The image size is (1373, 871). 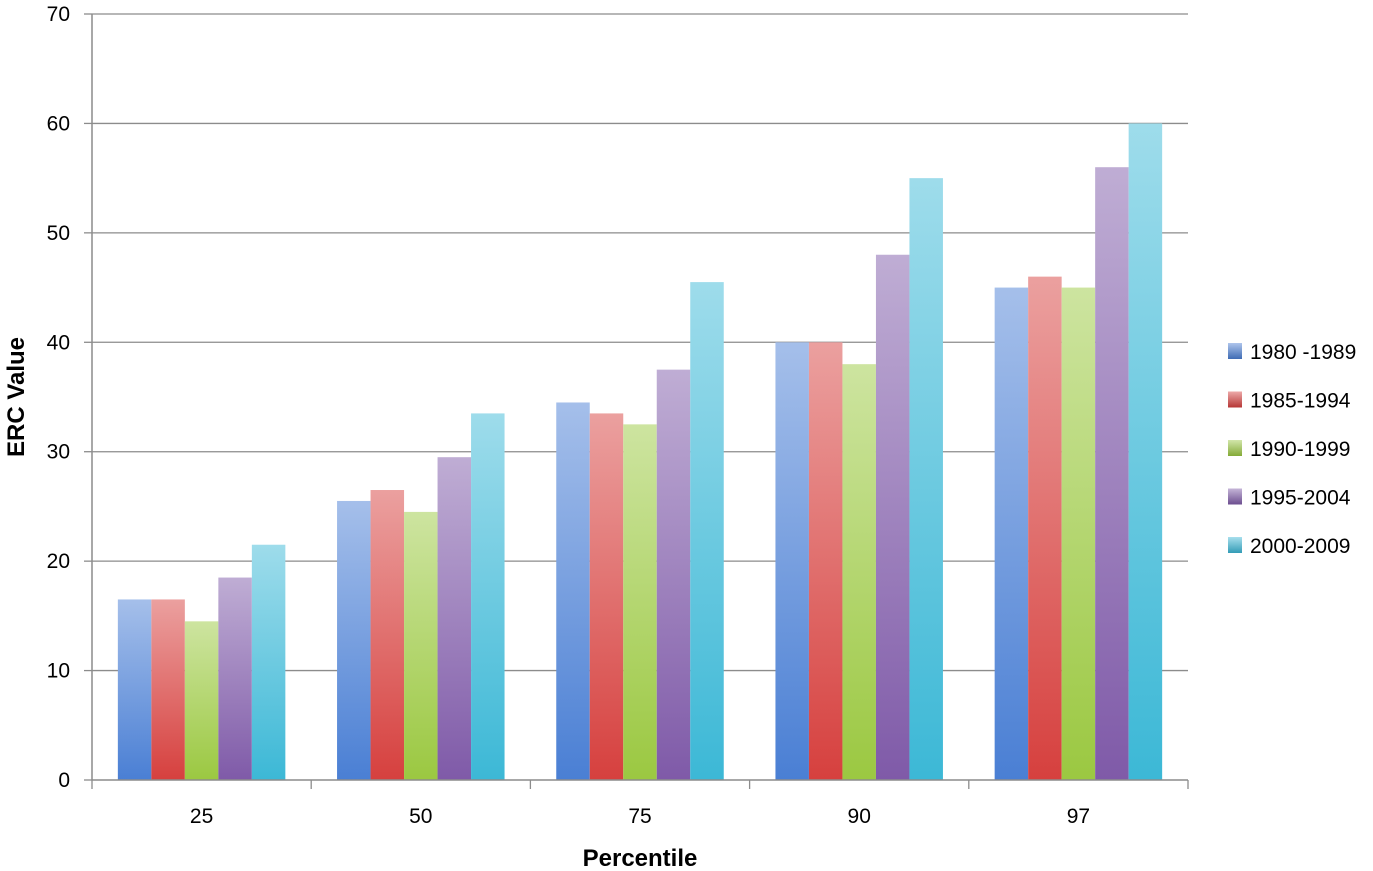 What do you see at coordinates (58, 233) in the screenshot?
I see `y-tick-label: 50` at bounding box center [58, 233].